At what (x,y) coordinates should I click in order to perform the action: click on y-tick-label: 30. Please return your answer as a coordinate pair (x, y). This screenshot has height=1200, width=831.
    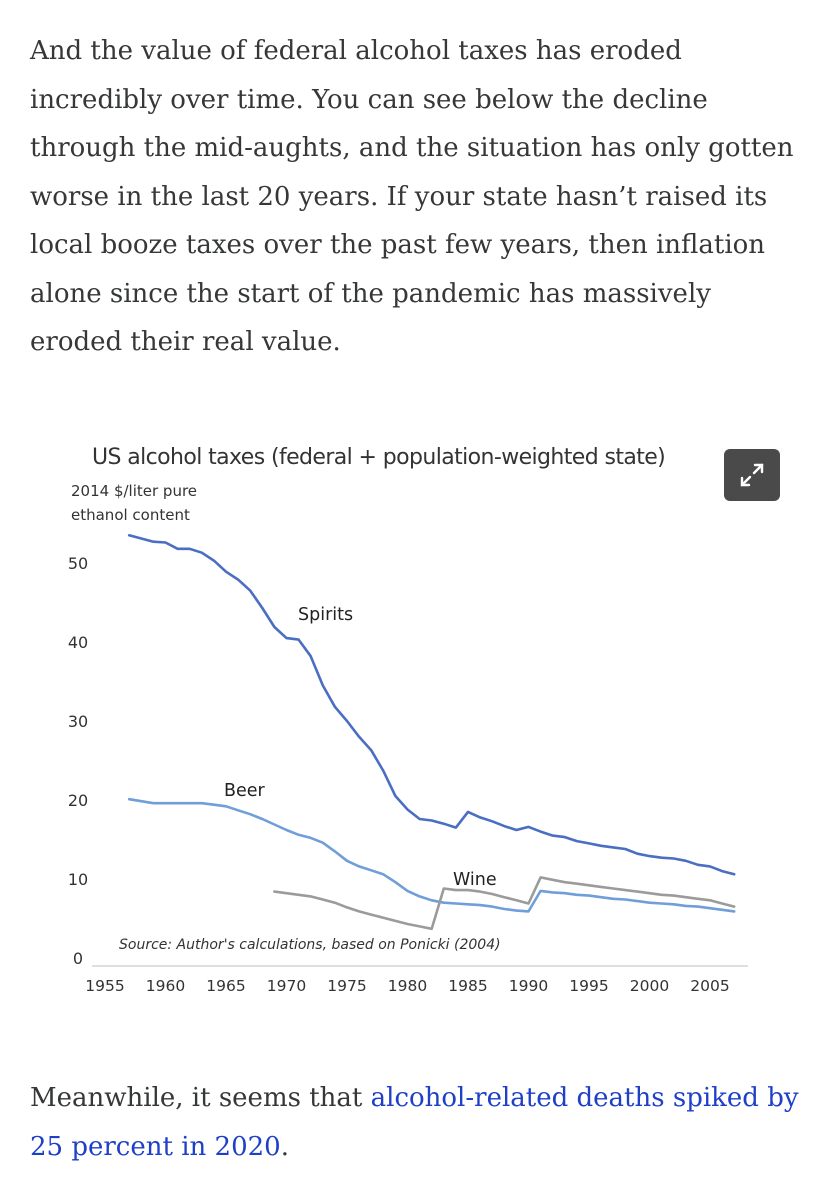
    Looking at the image, I should click on (78, 721).